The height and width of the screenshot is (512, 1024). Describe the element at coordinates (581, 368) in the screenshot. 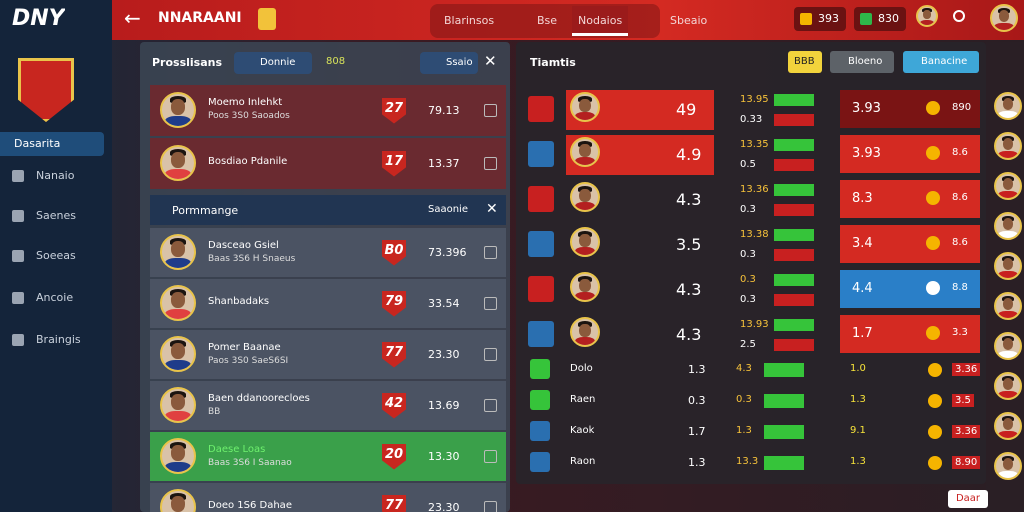

I see `team-name: Dolo` at that location.